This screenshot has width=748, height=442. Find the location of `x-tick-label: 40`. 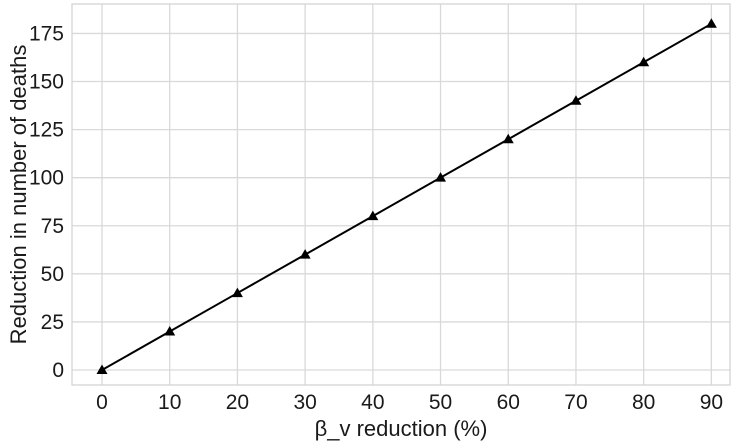

x-tick-label: 40 is located at coordinates (372, 402).